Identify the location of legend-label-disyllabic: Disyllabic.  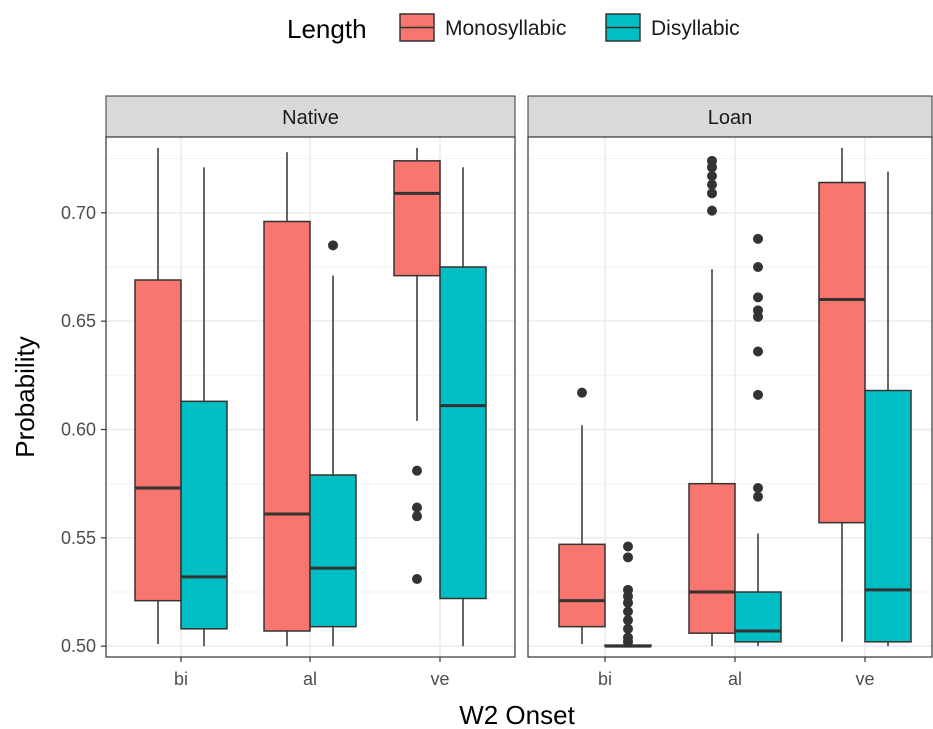
(695, 28).